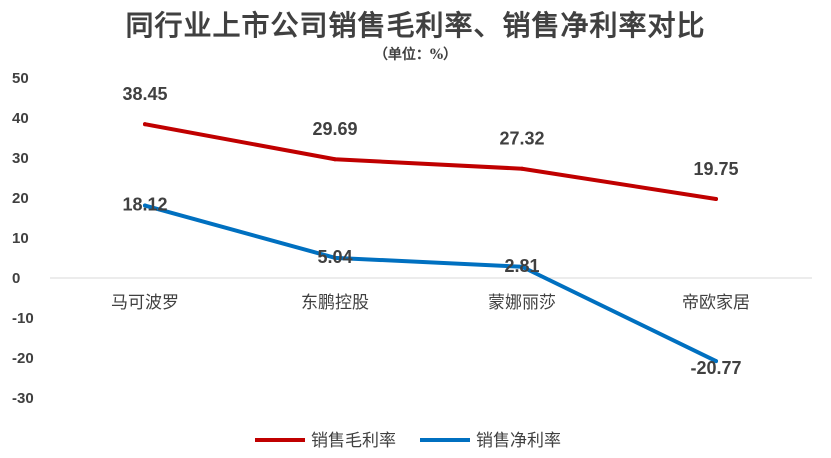 The image size is (831, 458). What do you see at coordinates (415, 55) in the screenshot?
I see `chart-subtitle: （单位：%）` at bounding box center [415, 55].